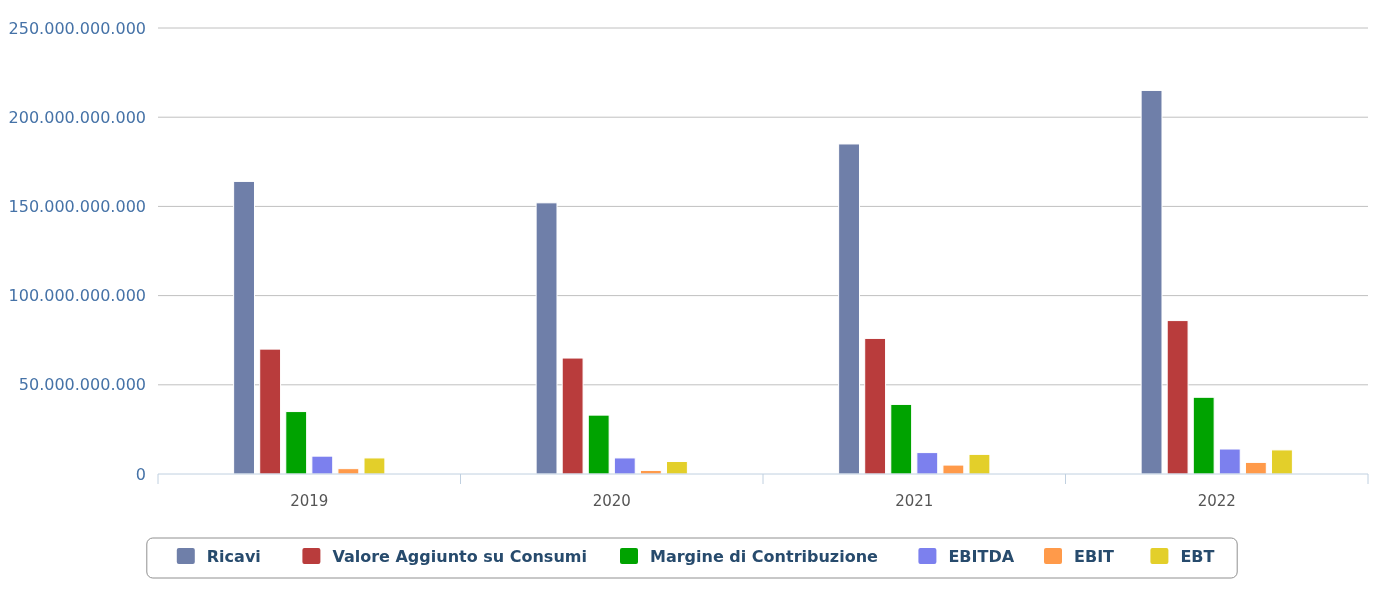 The width and height of the screenshot is (1384, 594). What do you see at coordinates (77, 206) in the screenshot?
I see `y-tick-label: 150.000.000.000` at bounding box center [77, 206].